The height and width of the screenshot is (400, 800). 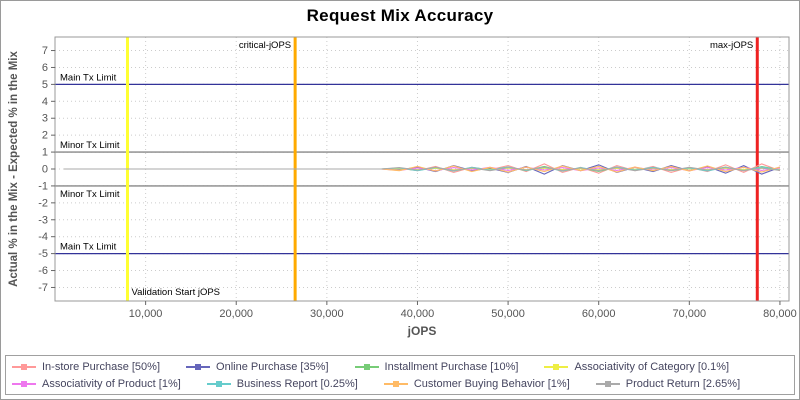 I want to click on legend-item: Customer Buying Behavior [1%], so click(x=476, y=383).